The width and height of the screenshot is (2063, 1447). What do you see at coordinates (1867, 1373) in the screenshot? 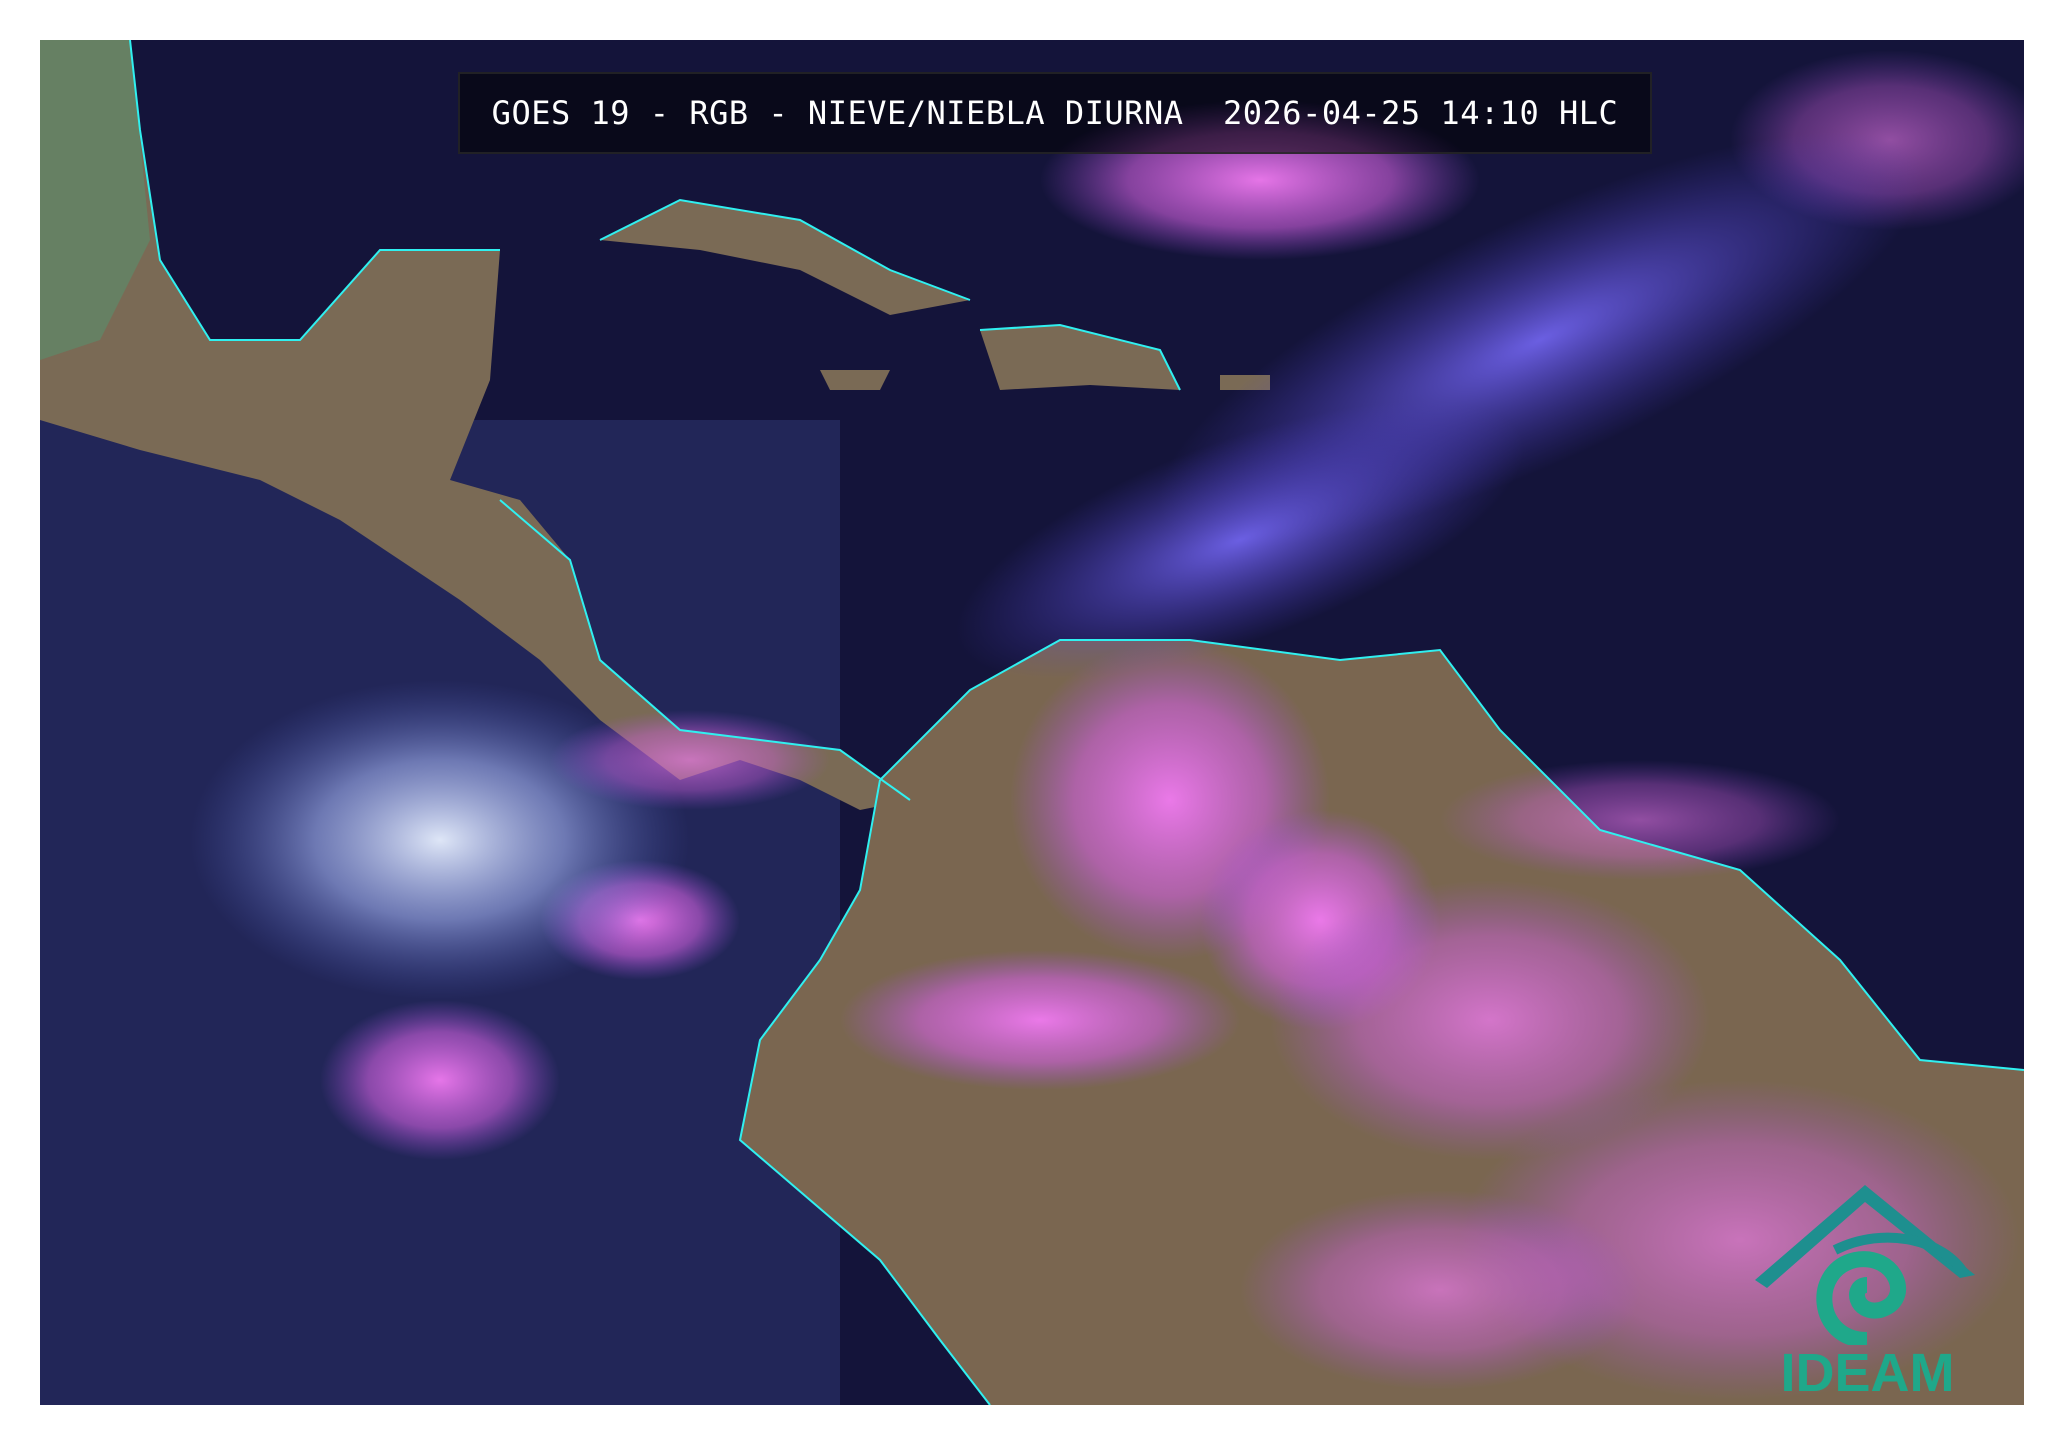
I see `logo-text: IDEAM` at bounding box center [1867, 1373].